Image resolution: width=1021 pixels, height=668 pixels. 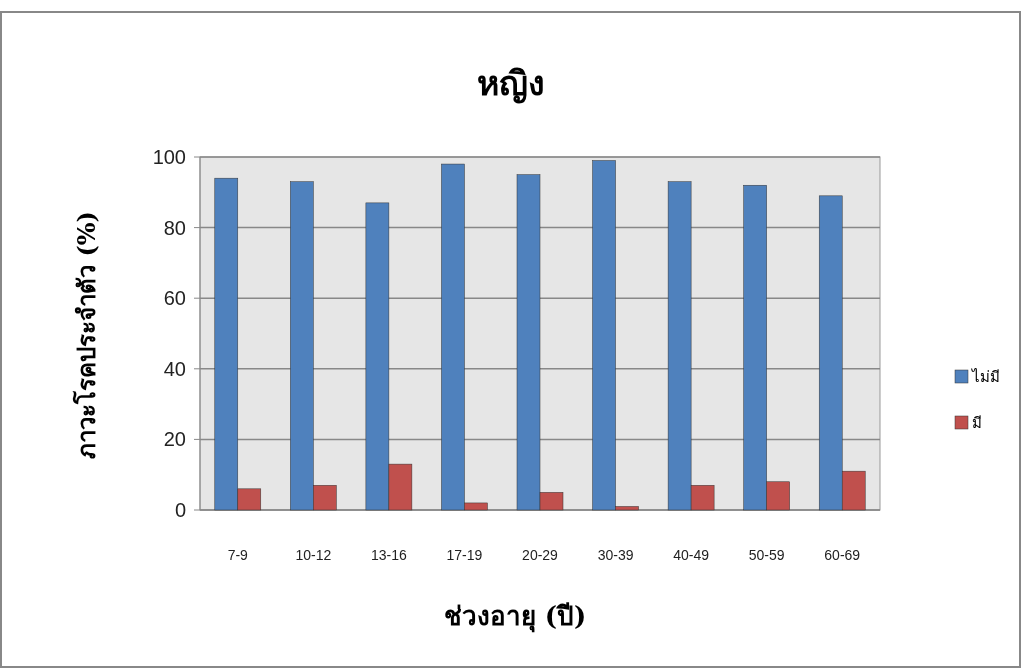 What do you see at coordinates (174, 368) in the screenshot?
I see `y-tick-label: 40` at bounding box center [174, 368].